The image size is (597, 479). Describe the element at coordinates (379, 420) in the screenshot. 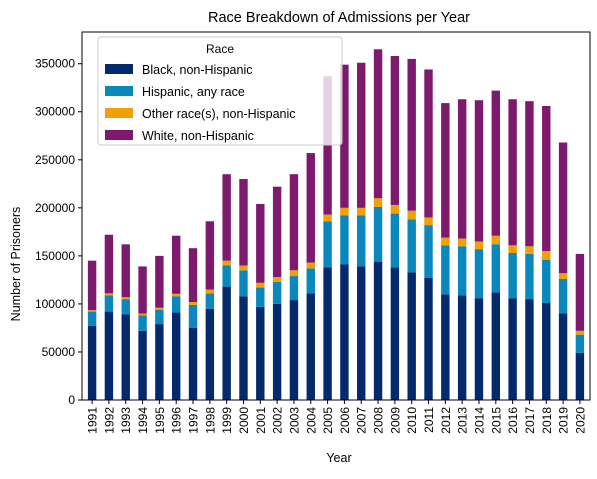

I see `x-tick-label: 2008` at that location.